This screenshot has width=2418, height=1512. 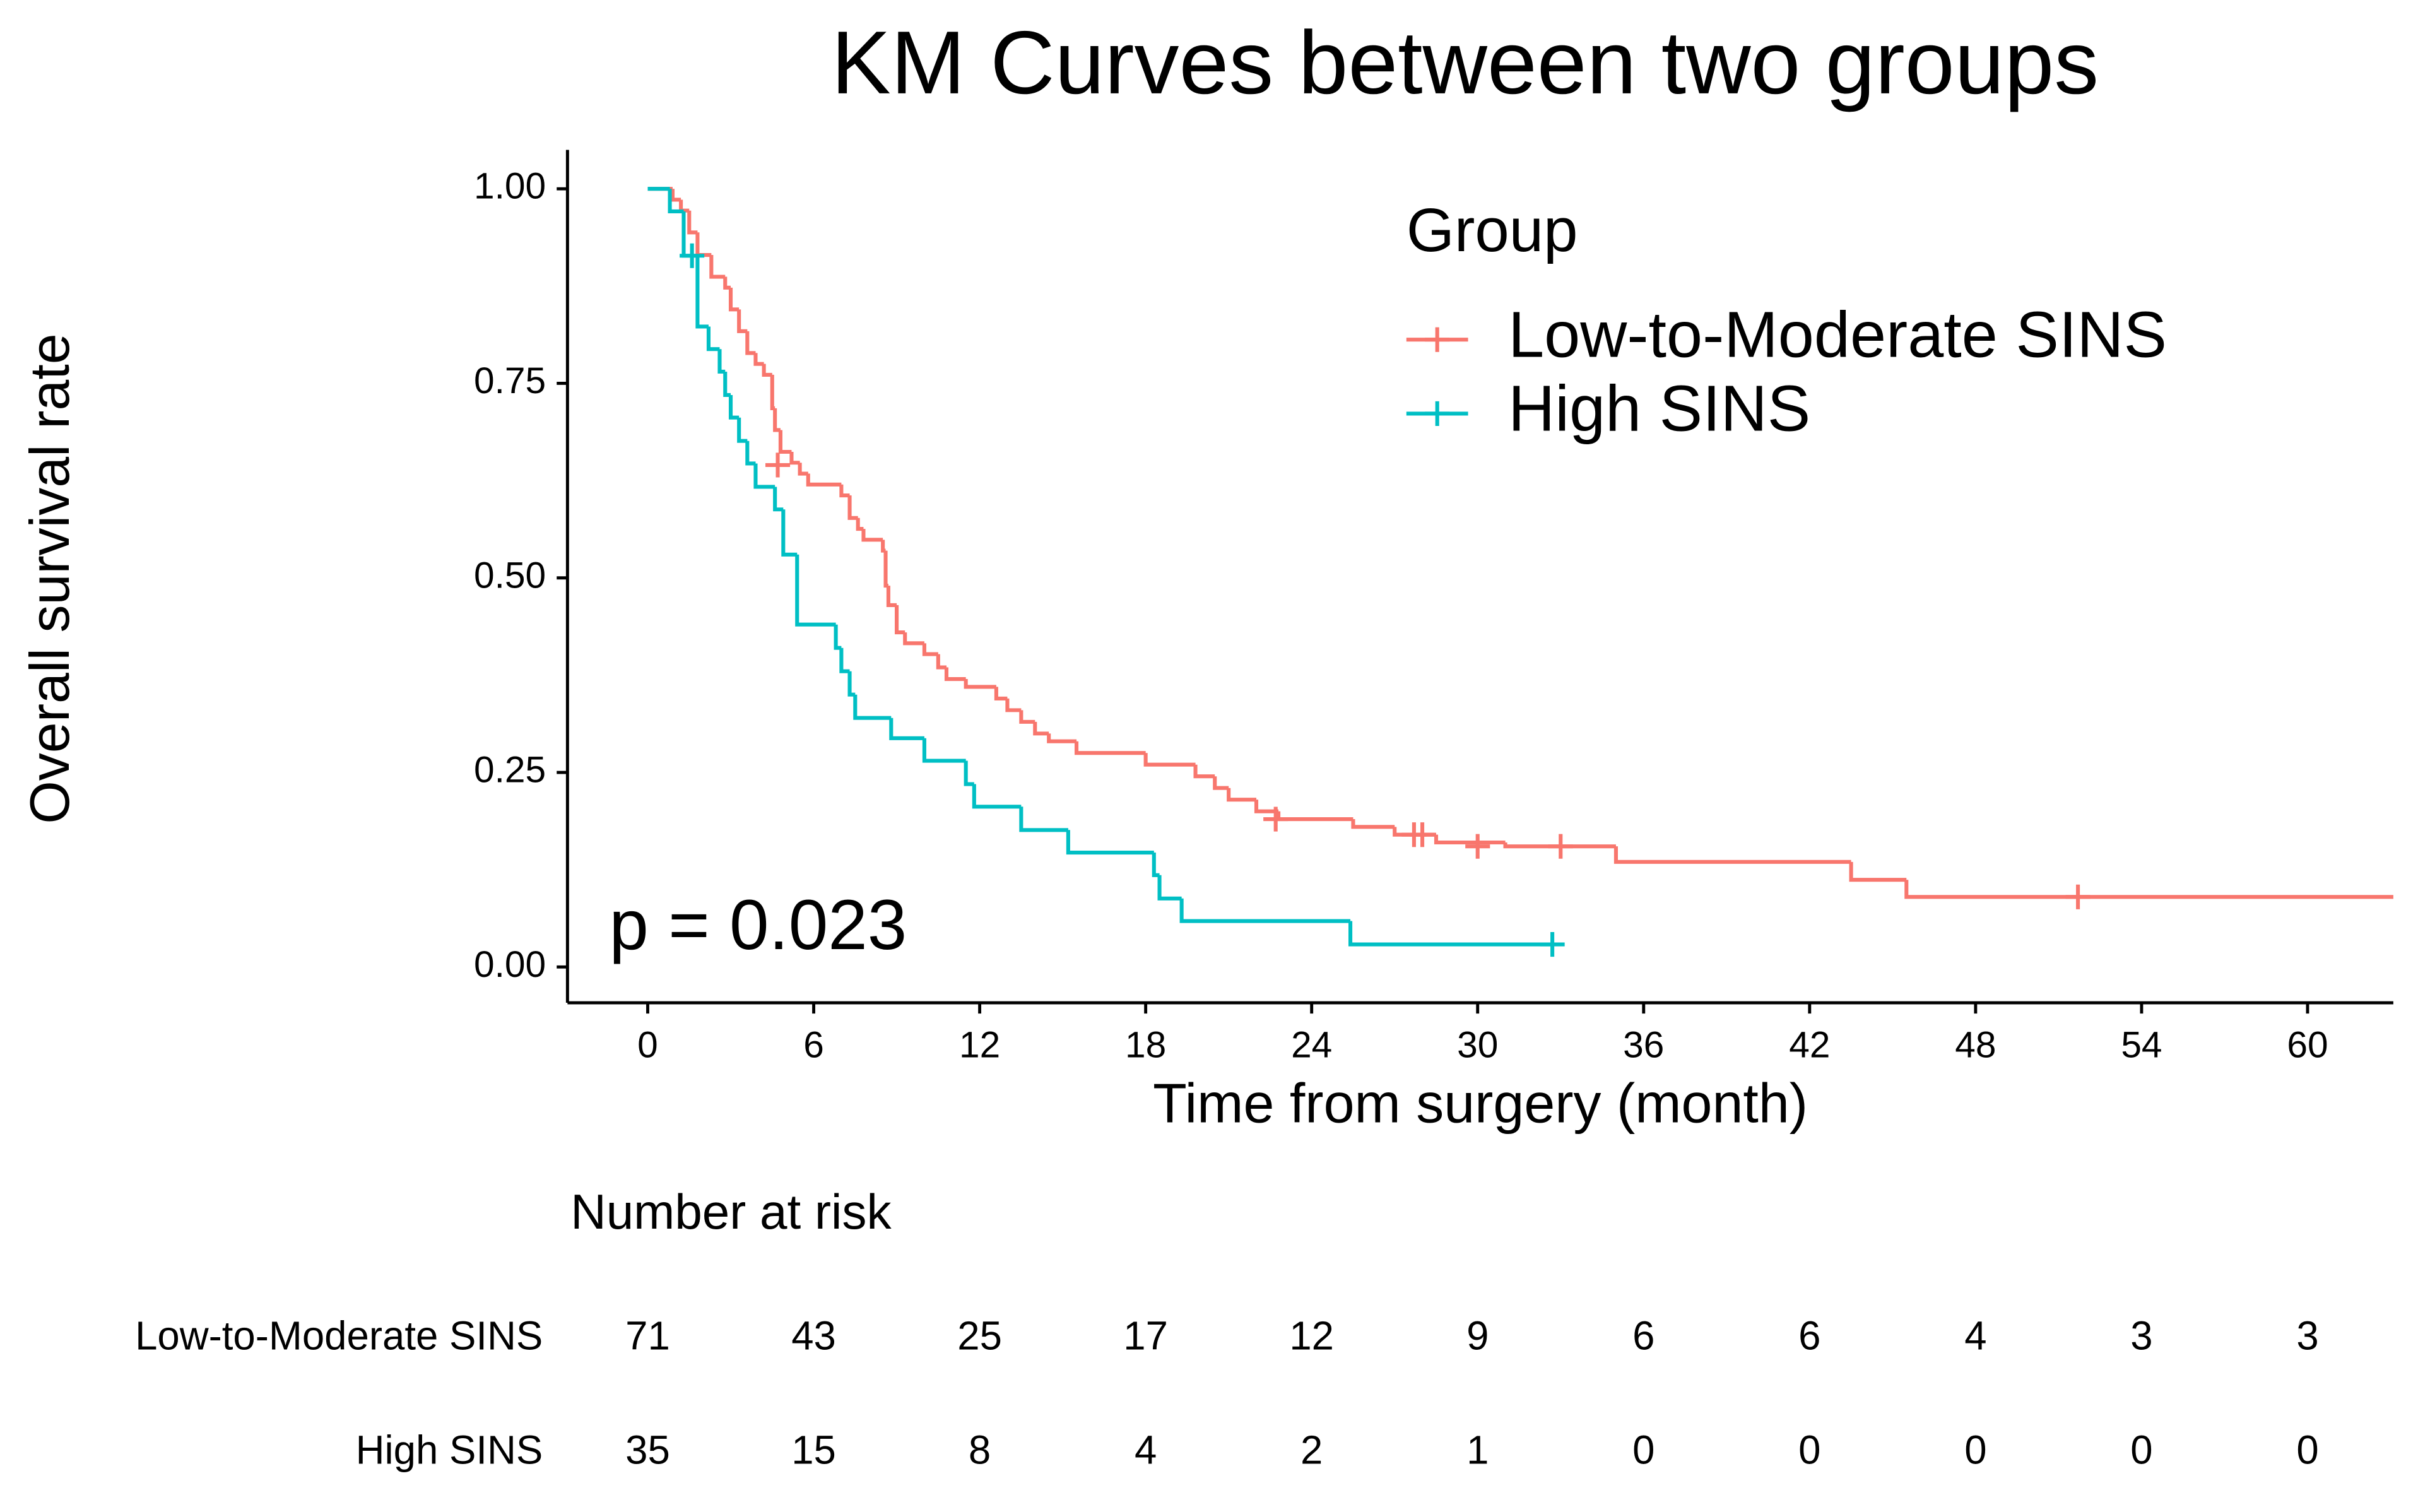 What do you see at coordinates (979, 1044) in the screenshot?
I see `x-tick-label: 12` at bounding box center [979, 1044].